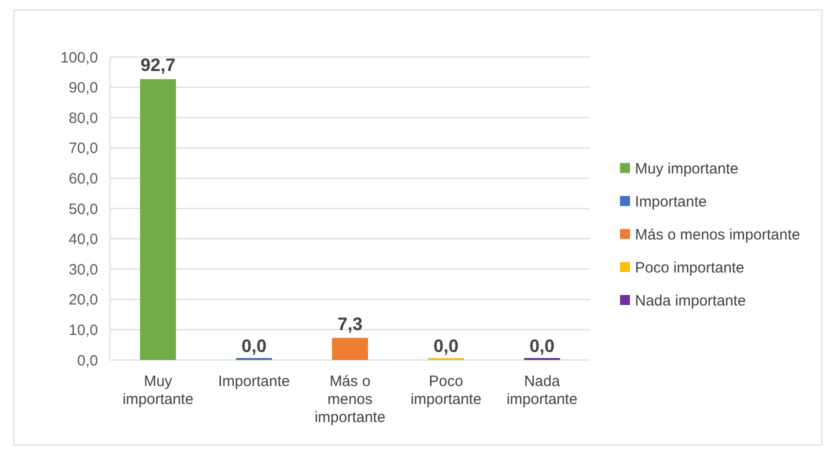  I want to click on y-tick-label: 100,0, so click(79, 57).